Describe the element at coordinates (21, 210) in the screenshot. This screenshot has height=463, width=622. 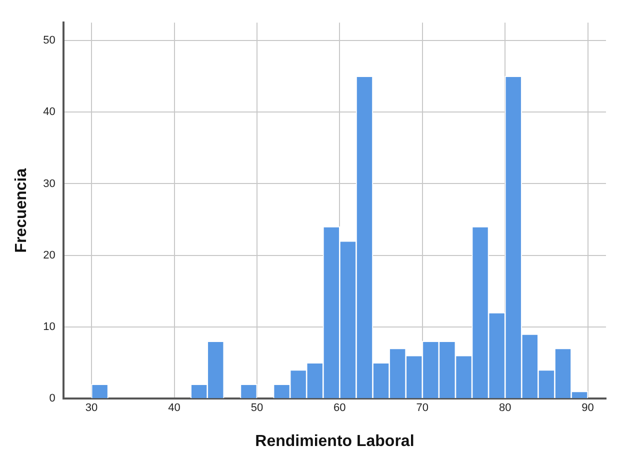
I see `y-axis-title: Frecuencia` at that location.